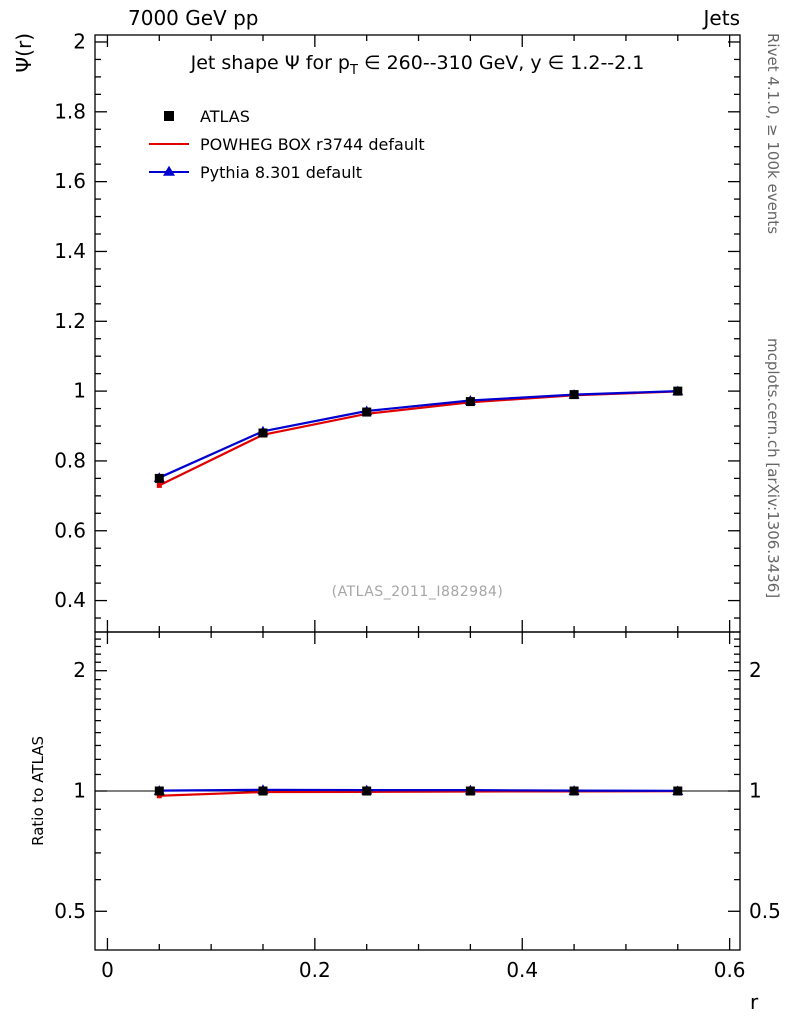 This screenshot has width=786, height=1024. What do you see at coordinates (501, 63) in the screenshot?
I see `plot-title-text-post: ∈ 260--310 GeV, y ∈ 1.2--2.1` at bounding box center [501, 63].